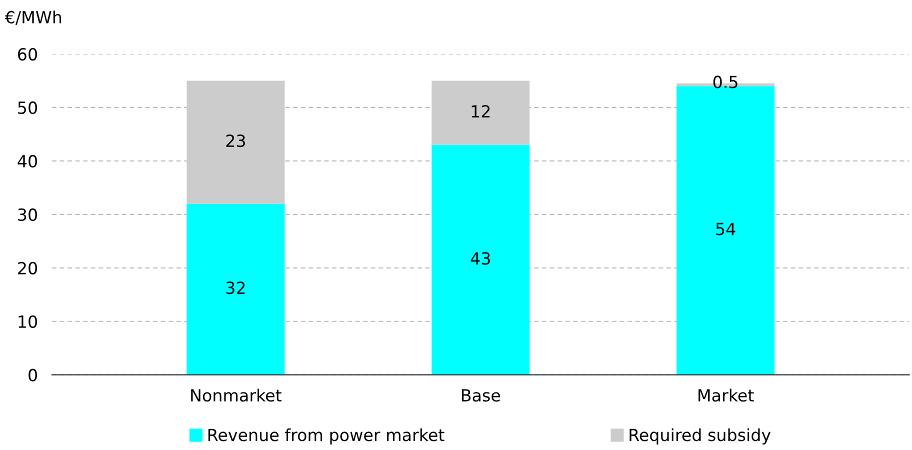 This screenshot has height=450, width=912. Describe the element at coordinates (27, 161) in the screenshot. I see `y-tick-label: 40` at that location.